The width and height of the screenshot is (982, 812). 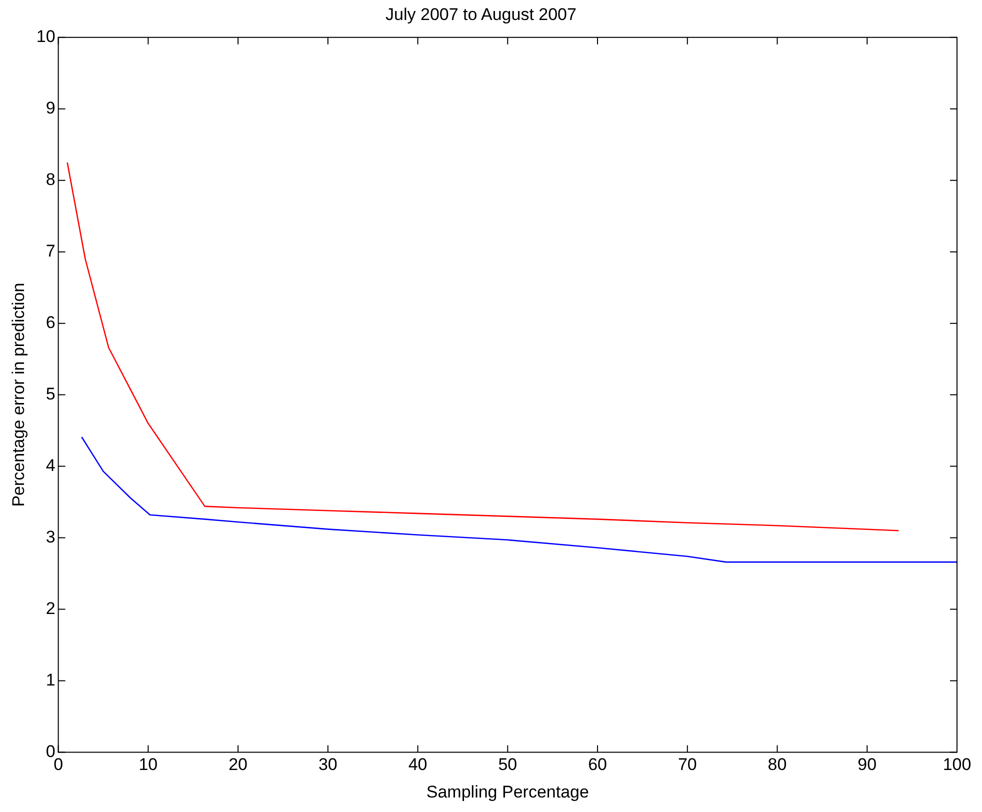 What do you see at coordinates (51, 108) in the screenshot?
I see `y-tick-label: 9` at bounding box center [51, 108].